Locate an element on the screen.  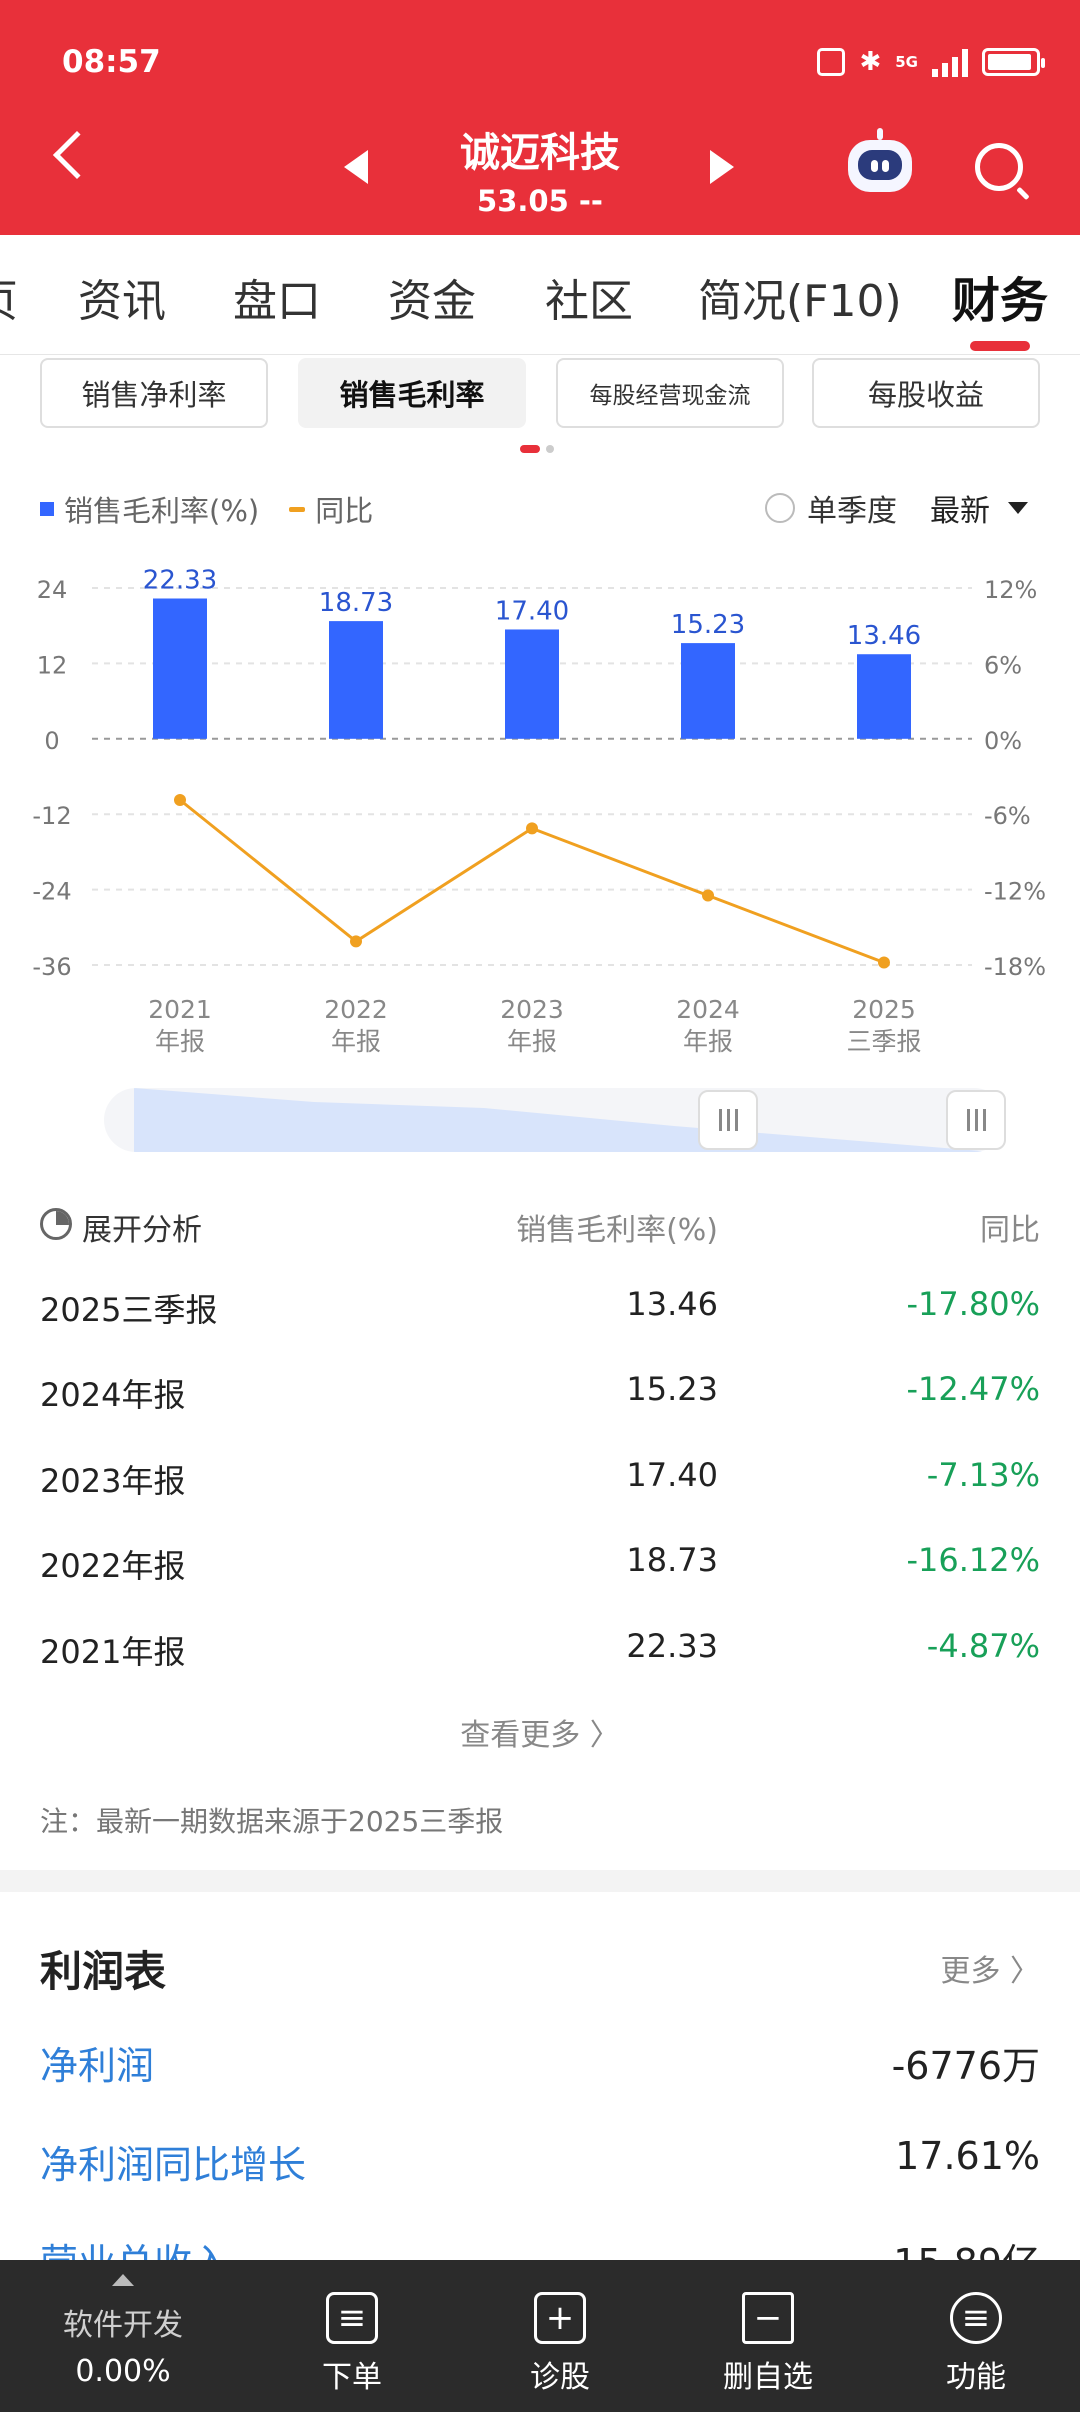
sector-quote: 软件开发 0.00% is located at coordinates (123, 2336).